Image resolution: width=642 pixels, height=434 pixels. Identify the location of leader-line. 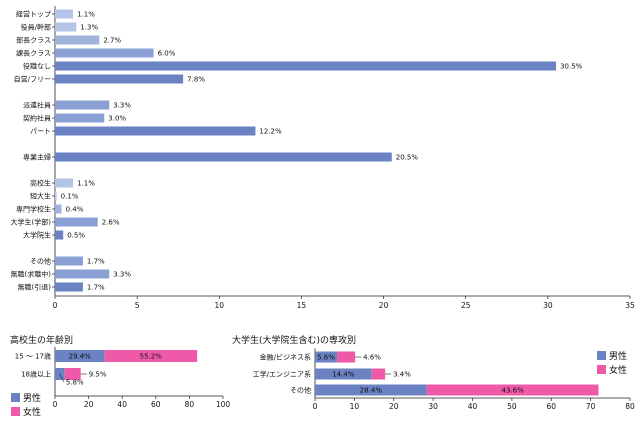
(62, 378).